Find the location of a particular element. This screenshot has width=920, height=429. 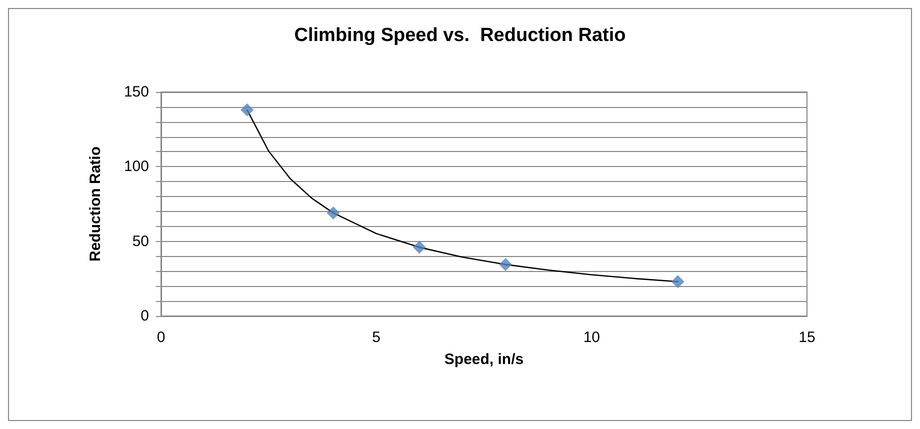

y-tick-label: 150 is located at coordinates (136, 92).